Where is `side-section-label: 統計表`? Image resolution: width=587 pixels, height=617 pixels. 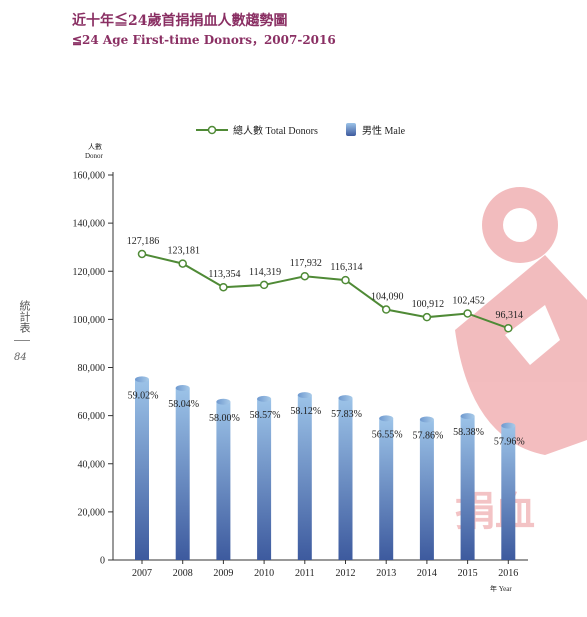
side-section-label: 統計表 is located at coordinates (24, 316).